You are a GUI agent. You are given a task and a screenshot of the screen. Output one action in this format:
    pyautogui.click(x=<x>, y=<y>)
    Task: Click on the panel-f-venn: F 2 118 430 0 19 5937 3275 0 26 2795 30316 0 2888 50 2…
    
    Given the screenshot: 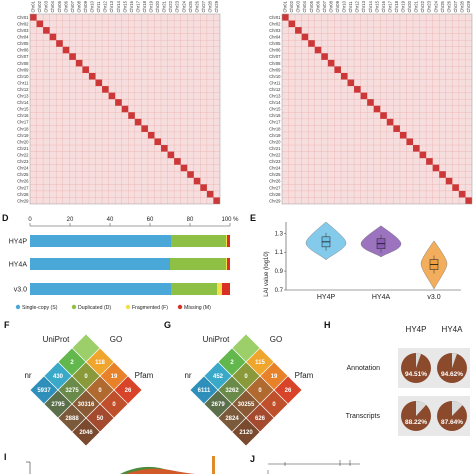 What is the action you would take?
    pyautogui.click(x=79, y=383)
    